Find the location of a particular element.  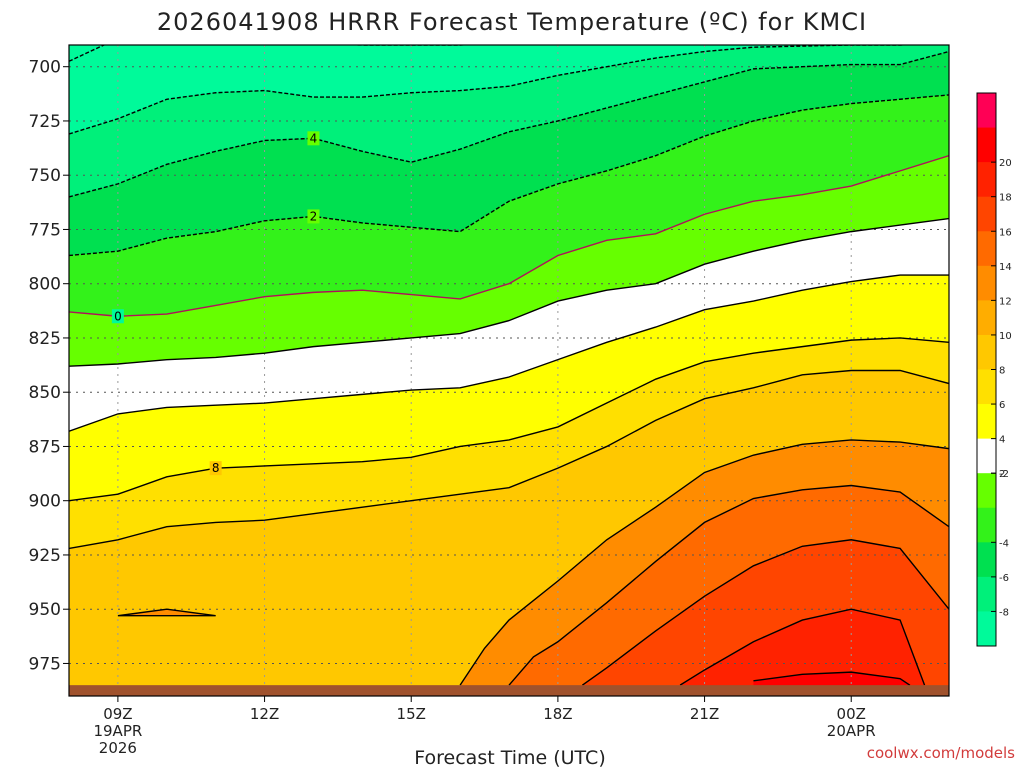

y-tick-label-875: 875 is located at coordinates (45, 447).